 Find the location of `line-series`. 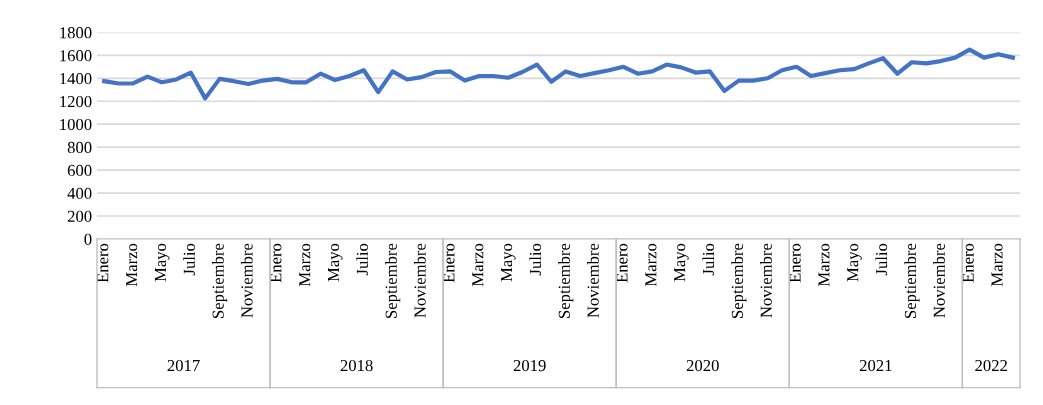

line-series is located at coordinates (558, 74).